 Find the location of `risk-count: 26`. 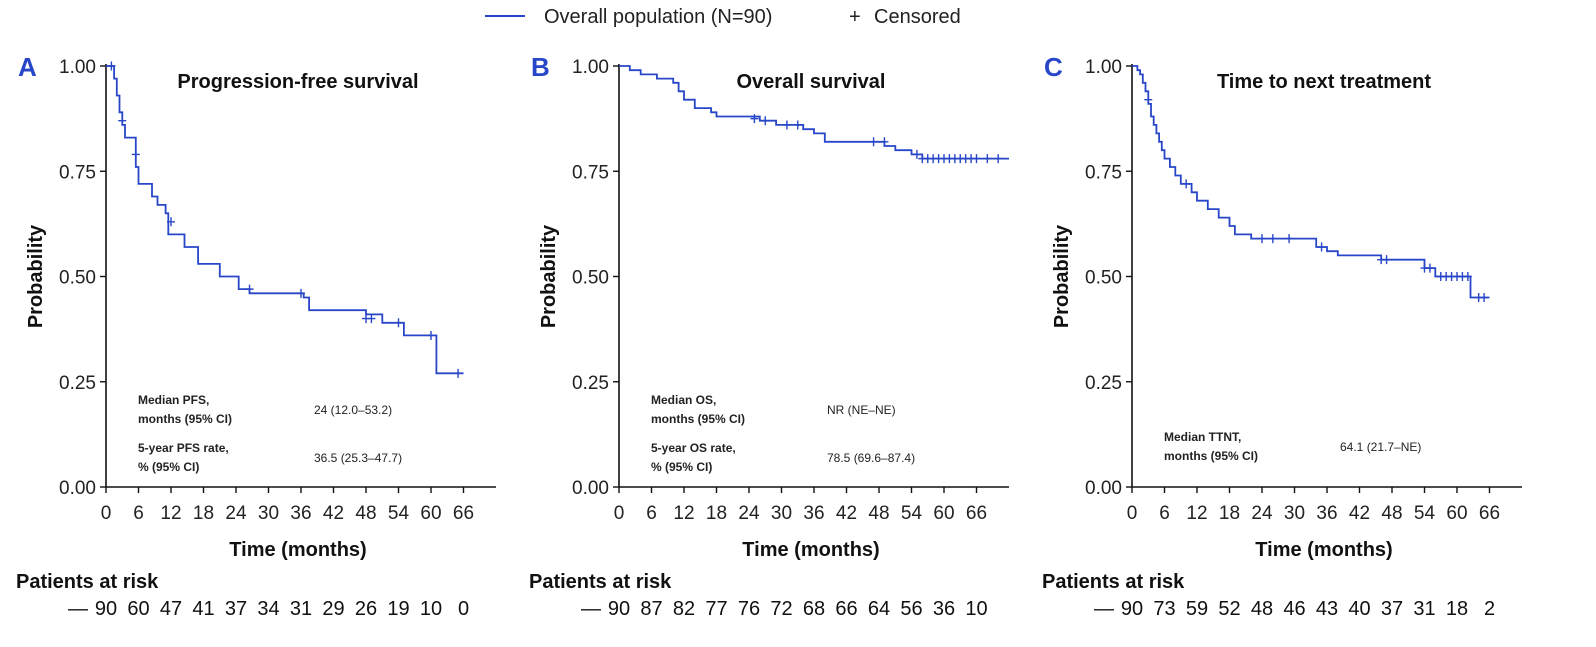

risk-count: 26 is located at coordinates (366, 609).